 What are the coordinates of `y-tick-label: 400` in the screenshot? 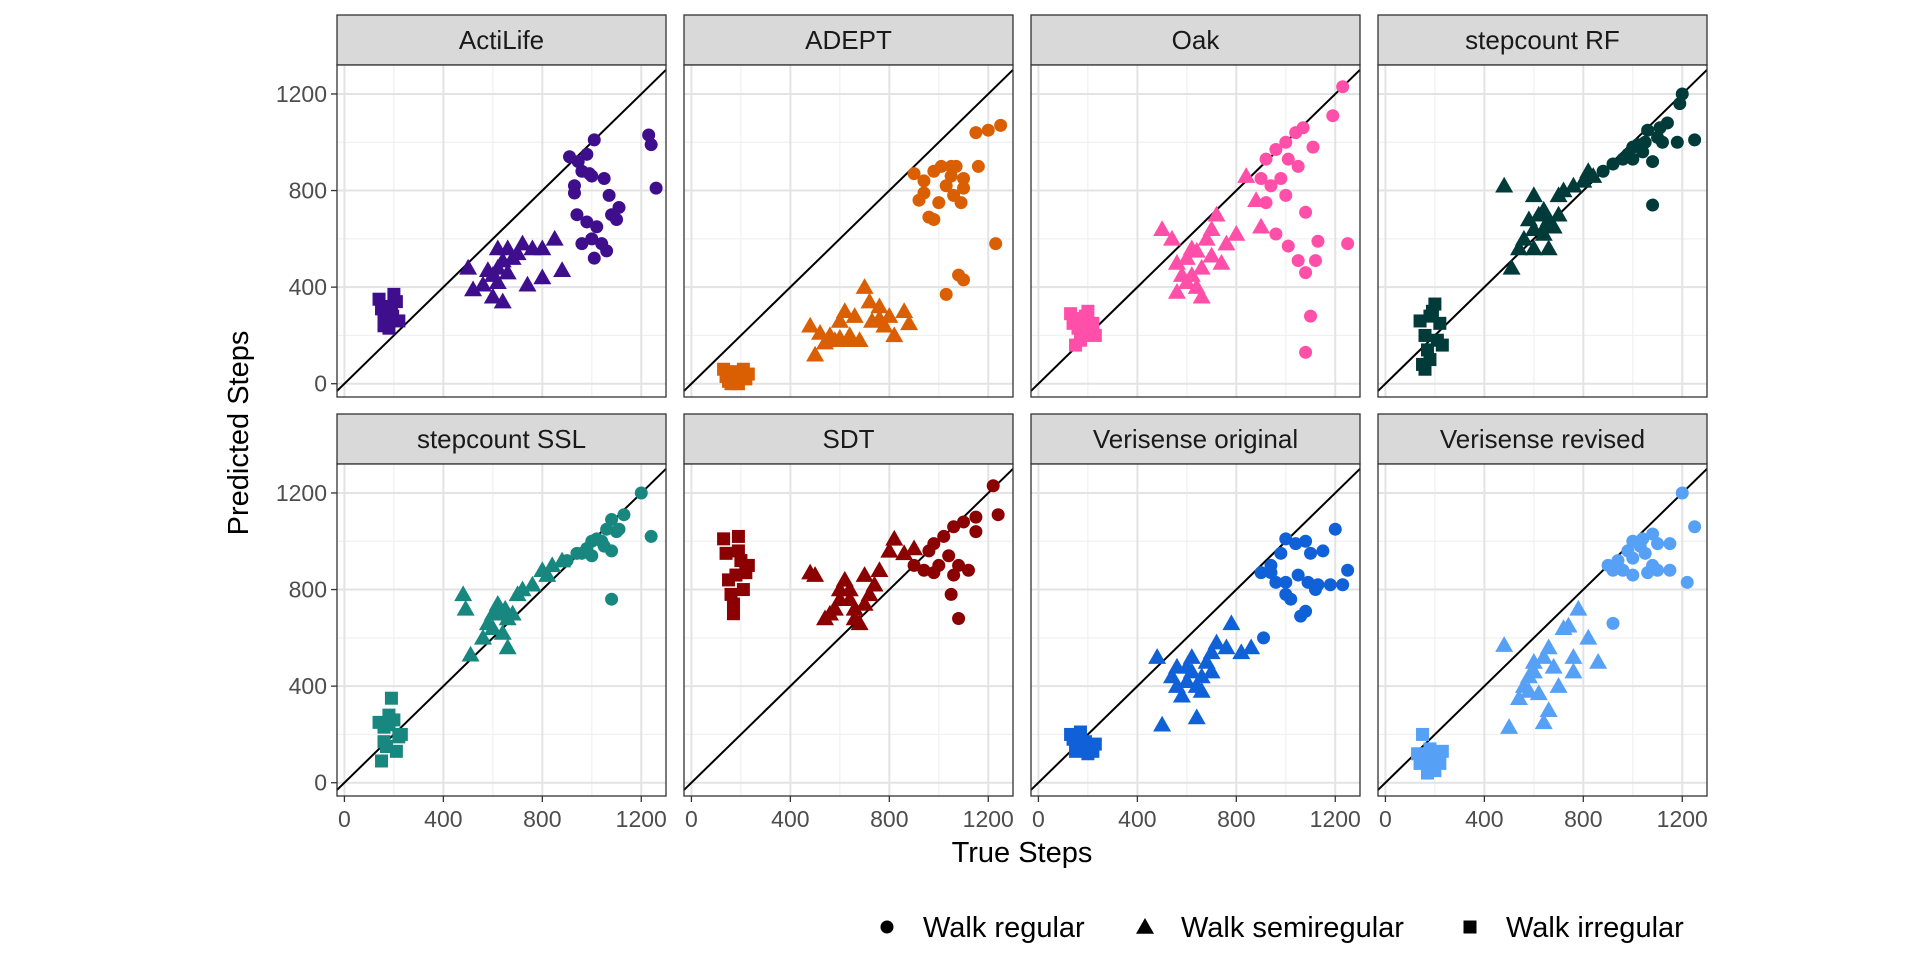 It's located at (308, 287).